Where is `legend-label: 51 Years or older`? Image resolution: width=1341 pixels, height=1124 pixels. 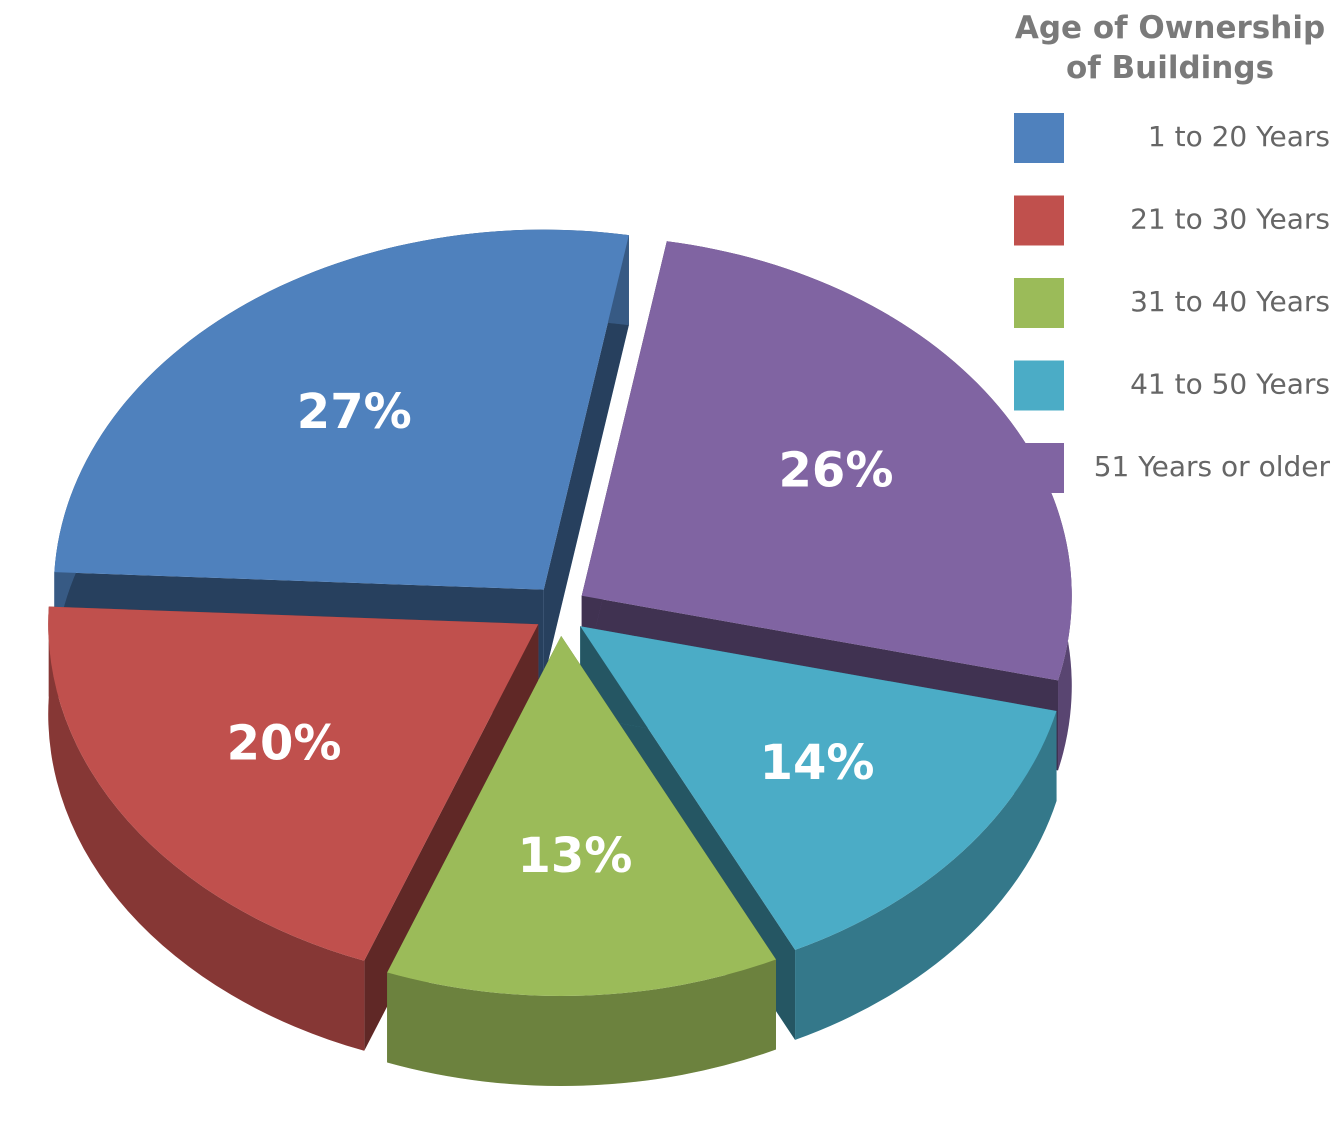
legend-label: 51 Years or older is located at coordinates (1212, 466).